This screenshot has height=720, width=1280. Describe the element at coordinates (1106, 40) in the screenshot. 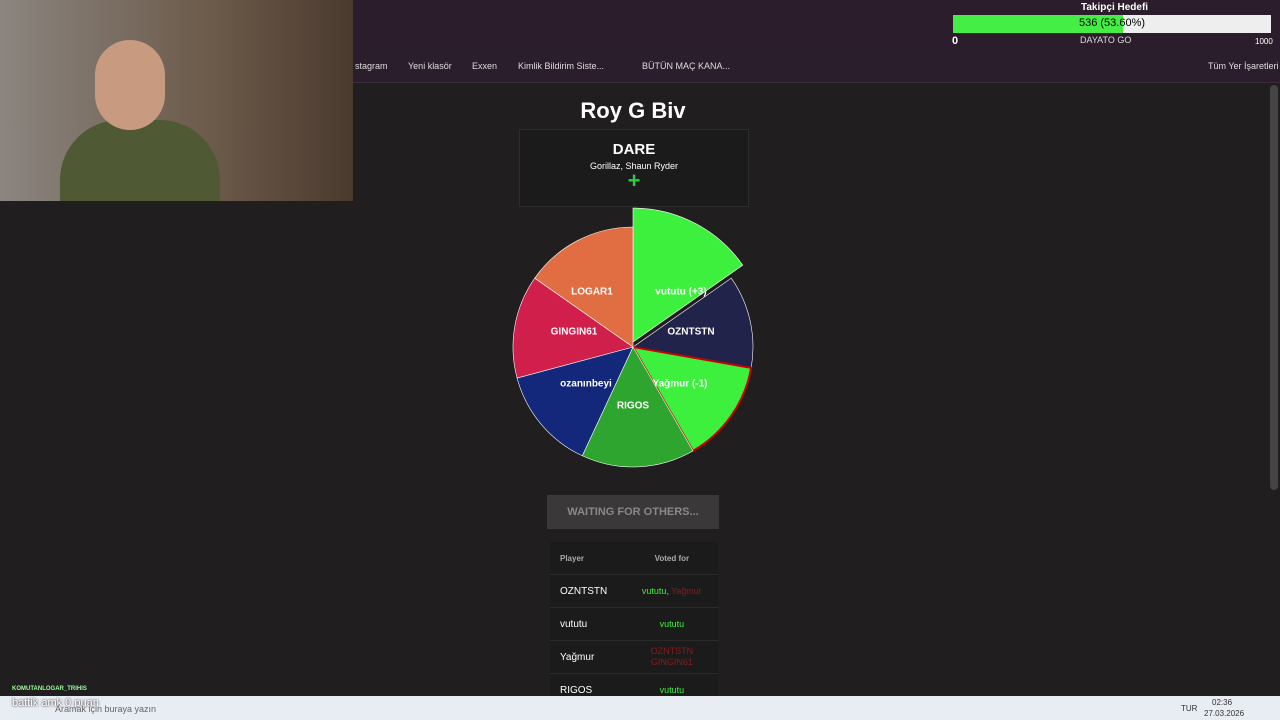

I see `tab-label: DAYATO GO` at that location.